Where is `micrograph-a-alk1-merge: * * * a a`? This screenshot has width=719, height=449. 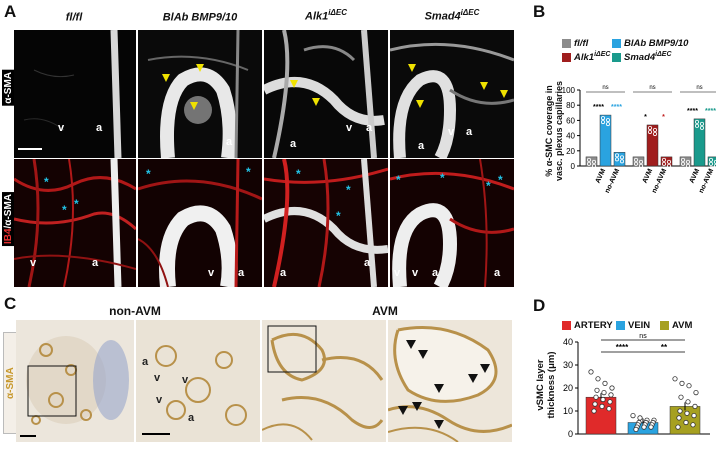 micrograph-a-alk1-merge: * * * a a is located at coordinates (326, 223).